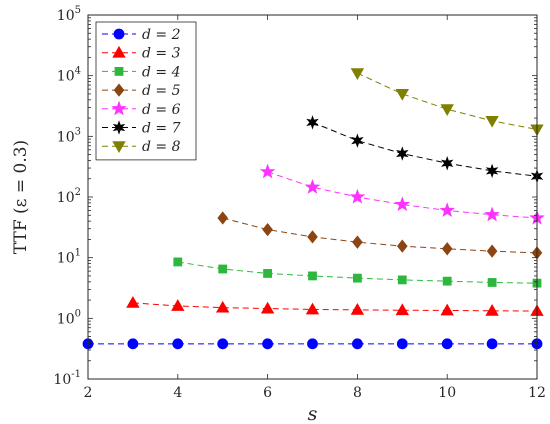 Image resolution: width=550 pixels, height=424 pixels. What do you see at coordinates (69, 135) in the screenshot?
I see `y-tick-label: 10³` at bounding box center [69, 135].